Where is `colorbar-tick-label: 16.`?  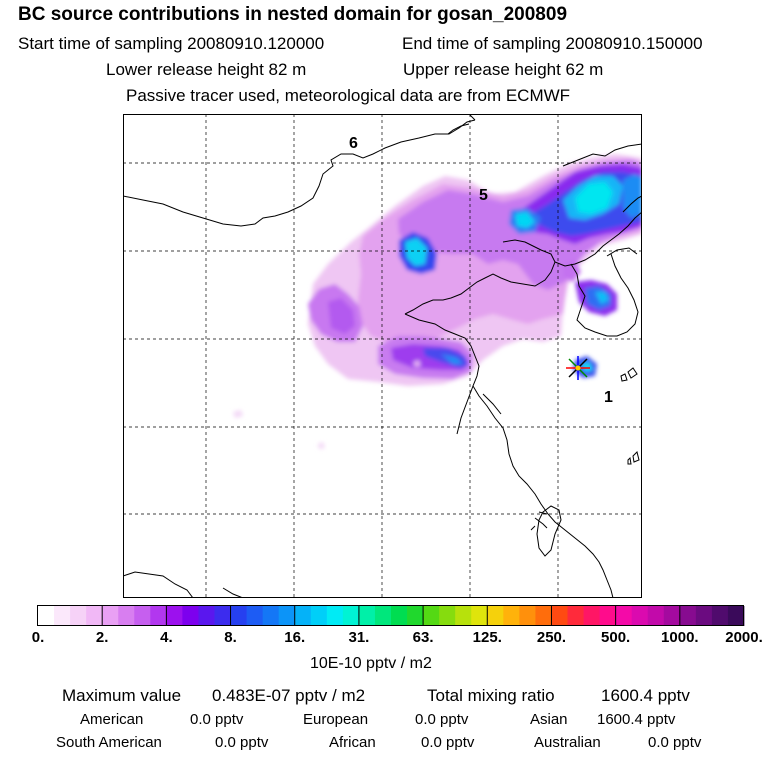
colorbar-tick-label: 16. is located at coordinates (295, 637).